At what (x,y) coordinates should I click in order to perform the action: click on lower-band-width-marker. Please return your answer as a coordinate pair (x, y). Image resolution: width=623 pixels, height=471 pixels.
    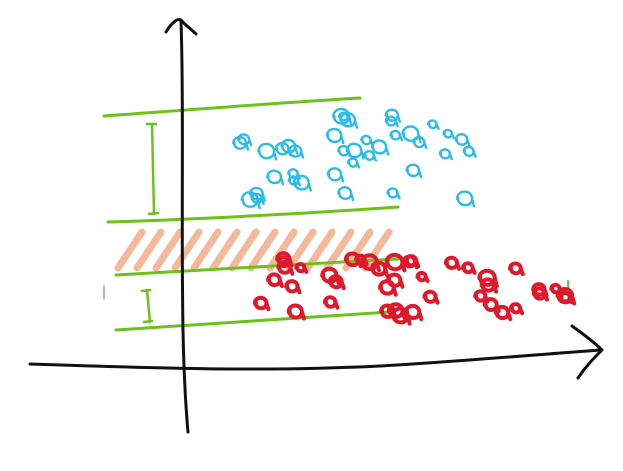
    Looking at the image, I should click on (147, 306).